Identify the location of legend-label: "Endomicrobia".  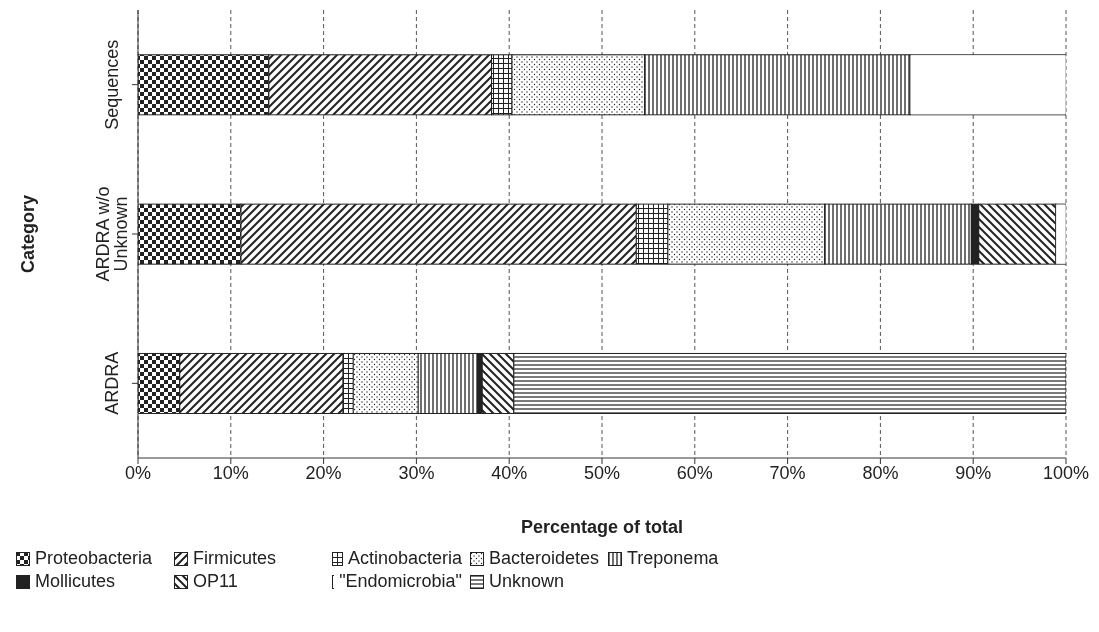
(400, 581).